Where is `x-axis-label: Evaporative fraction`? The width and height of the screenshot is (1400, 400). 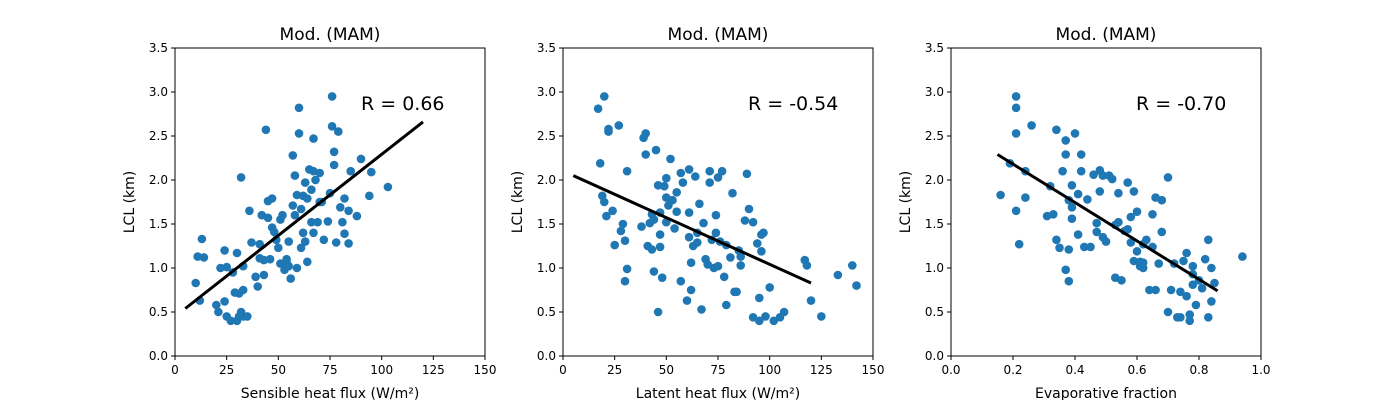 x-axis-label: Evaporative fraction is located at coordinates (1106, 393).